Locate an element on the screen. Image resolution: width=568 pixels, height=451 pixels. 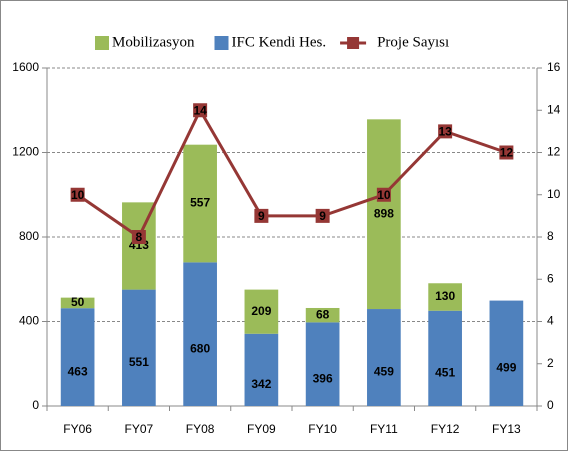
legend-marker is located at coordinates (353, 43).